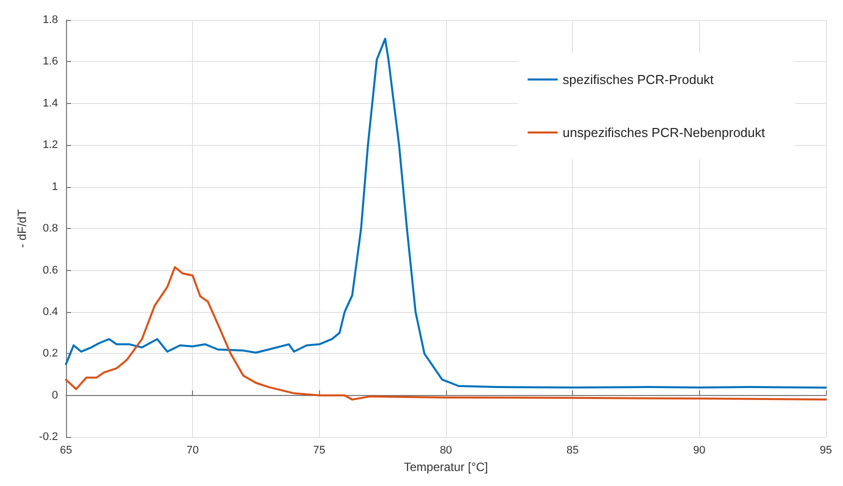  Describe the element at coordinates (66, 450) in the screenshot. I see `x-tick-label: 65` at that location.